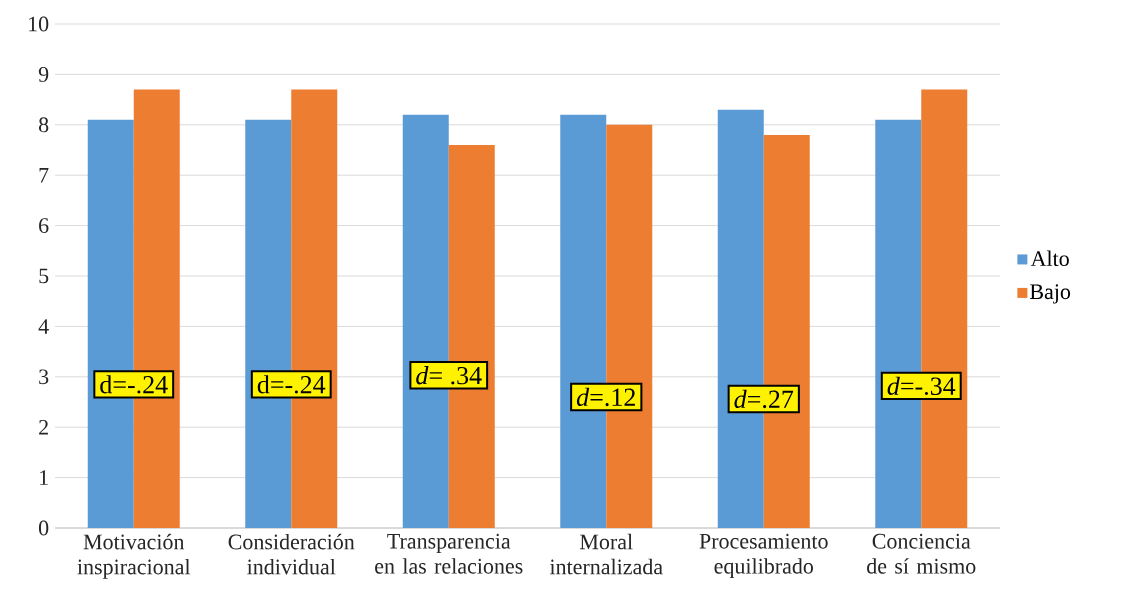 This screenshot has height=598, width=1125. What do you see at coordinates (43, 528) in the screenshot?
I see `y-tick-label: 0` at bounding box center [43, 528].